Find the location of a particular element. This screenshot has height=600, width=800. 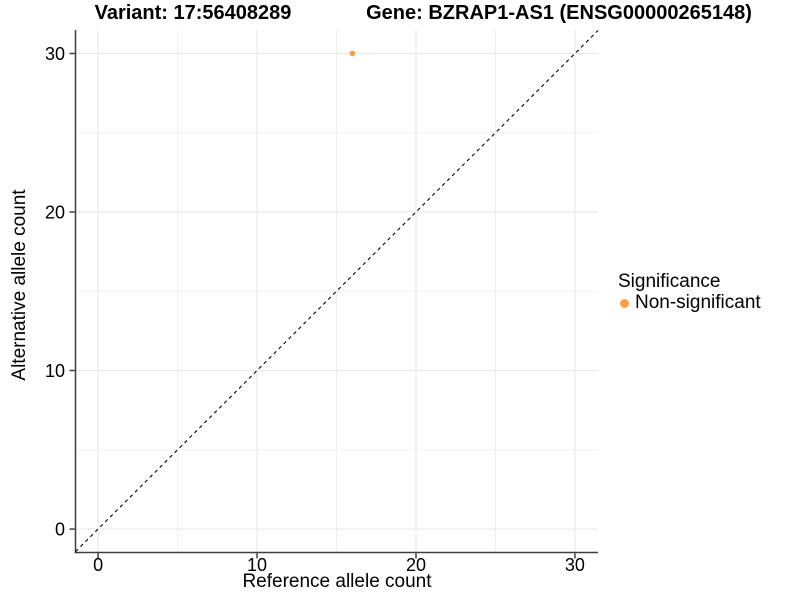

x-tick-label: 20 is located at coordinates (416, 565).